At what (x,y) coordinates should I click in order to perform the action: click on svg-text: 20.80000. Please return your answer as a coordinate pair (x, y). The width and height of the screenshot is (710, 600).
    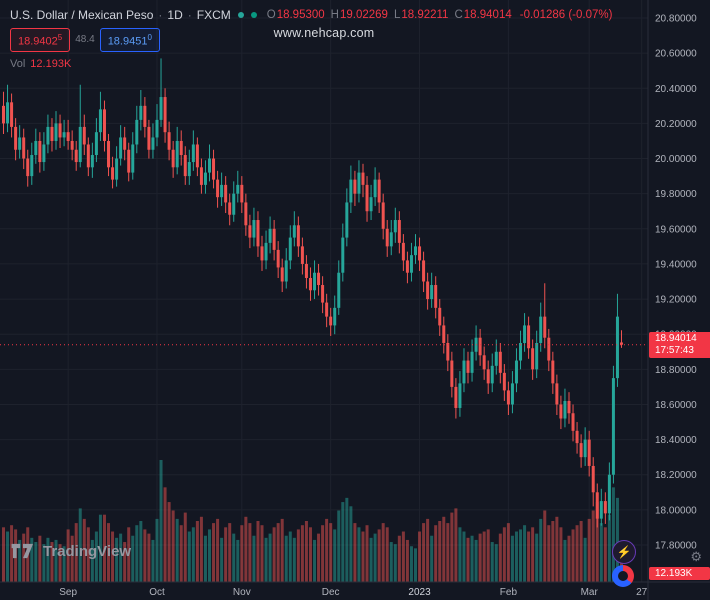
    Looking at the image, I should click on (676, 19).